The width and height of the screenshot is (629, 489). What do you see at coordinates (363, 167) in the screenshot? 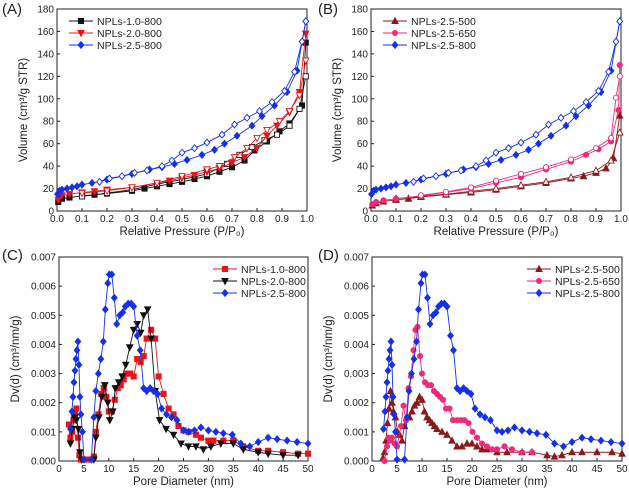
I see `y-tick-label: 40` at bounding box center [363, 167].